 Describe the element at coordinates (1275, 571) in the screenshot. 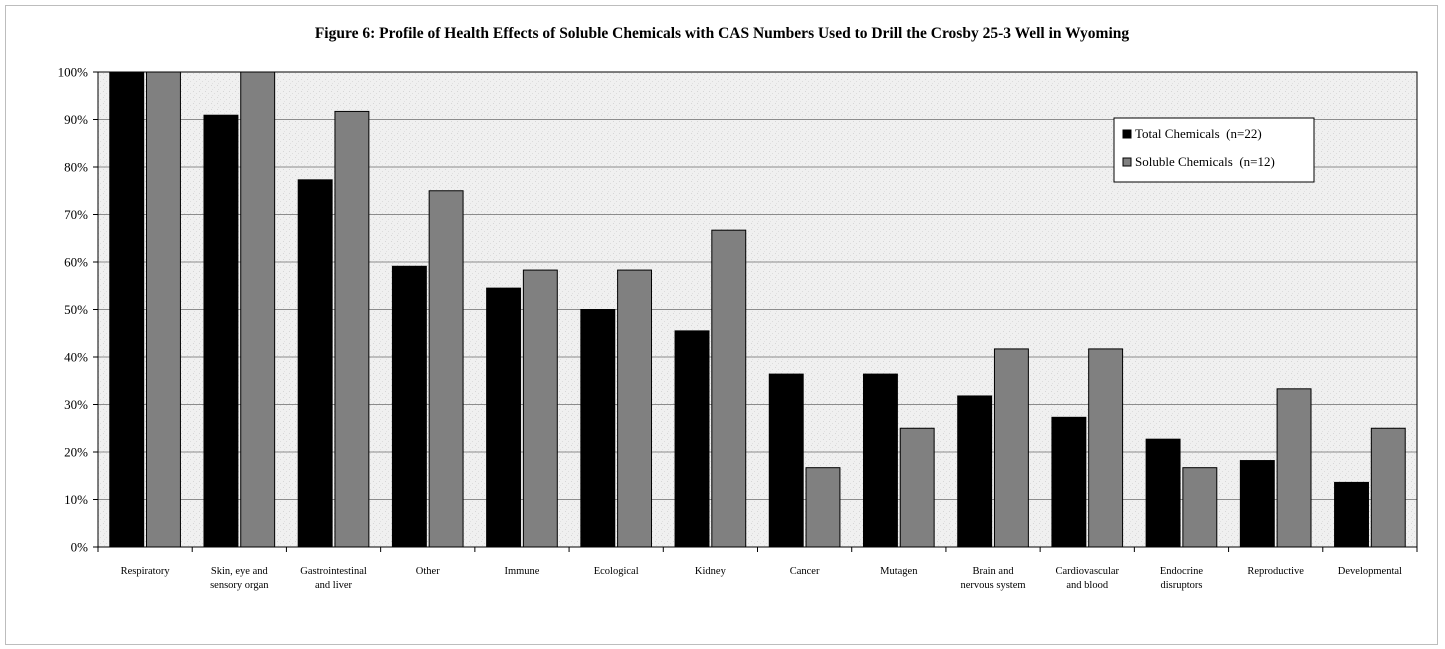

I see `x-tick-label: Reproductive` at that location.